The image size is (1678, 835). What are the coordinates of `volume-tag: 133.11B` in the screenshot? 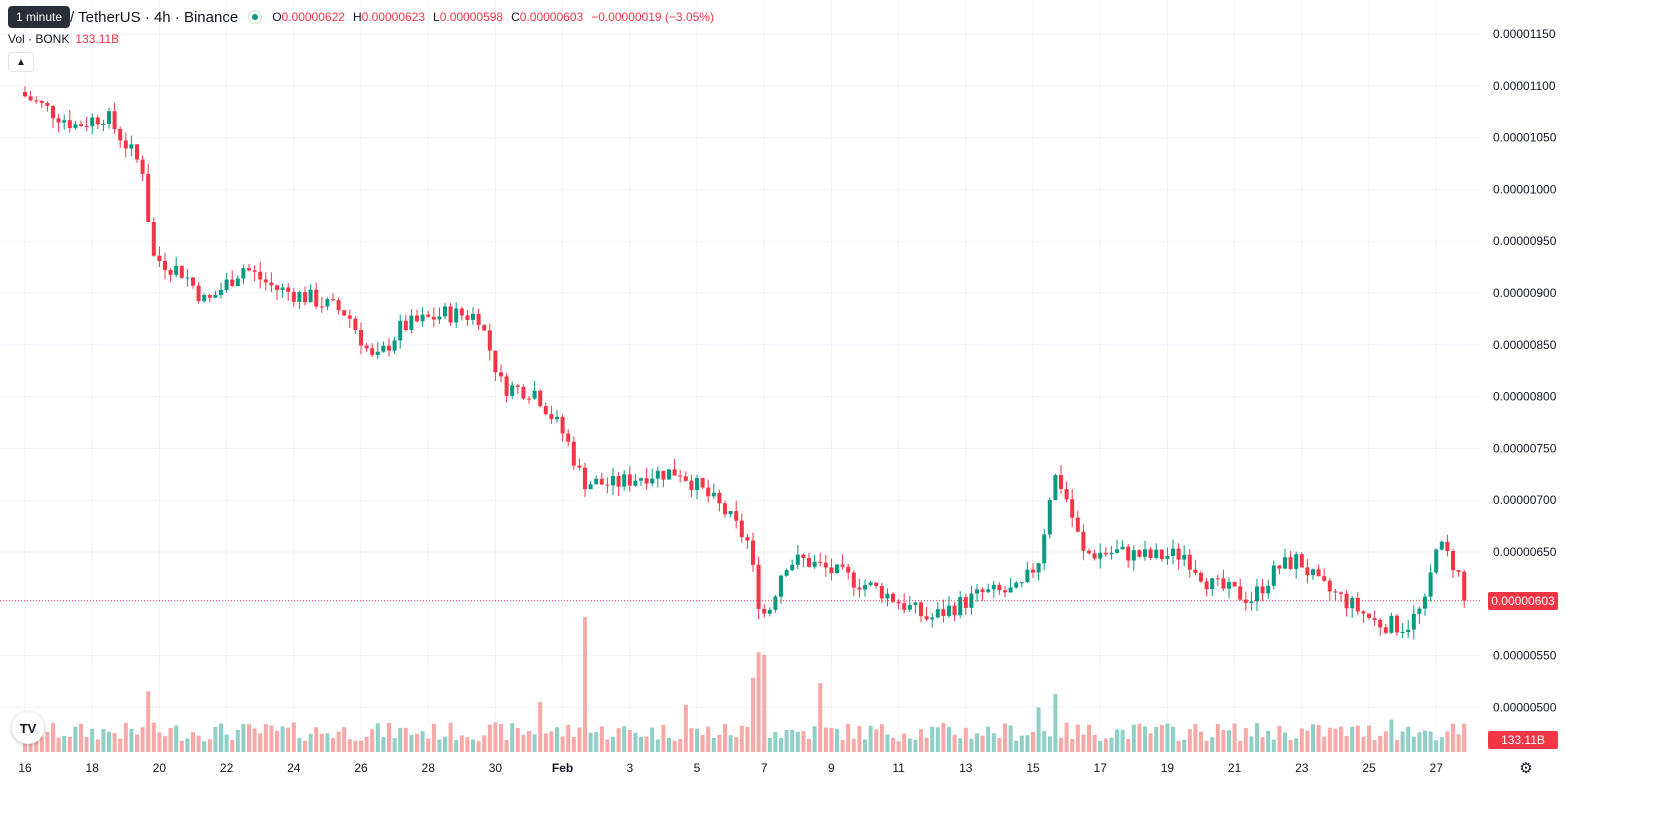 It's located at (1523, 740).